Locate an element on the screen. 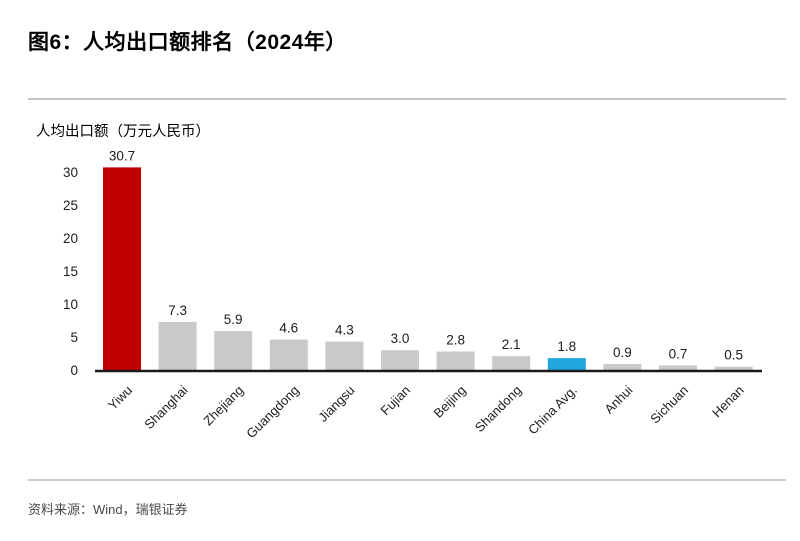  x-category-label: Yiwu is located at coordinates (120, 398).